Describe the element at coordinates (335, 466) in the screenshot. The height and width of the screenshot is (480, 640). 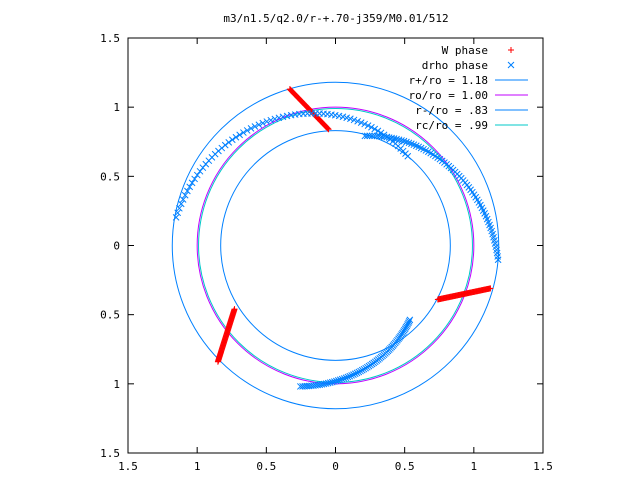
I see `x-tick-label-3: 0` at that location.